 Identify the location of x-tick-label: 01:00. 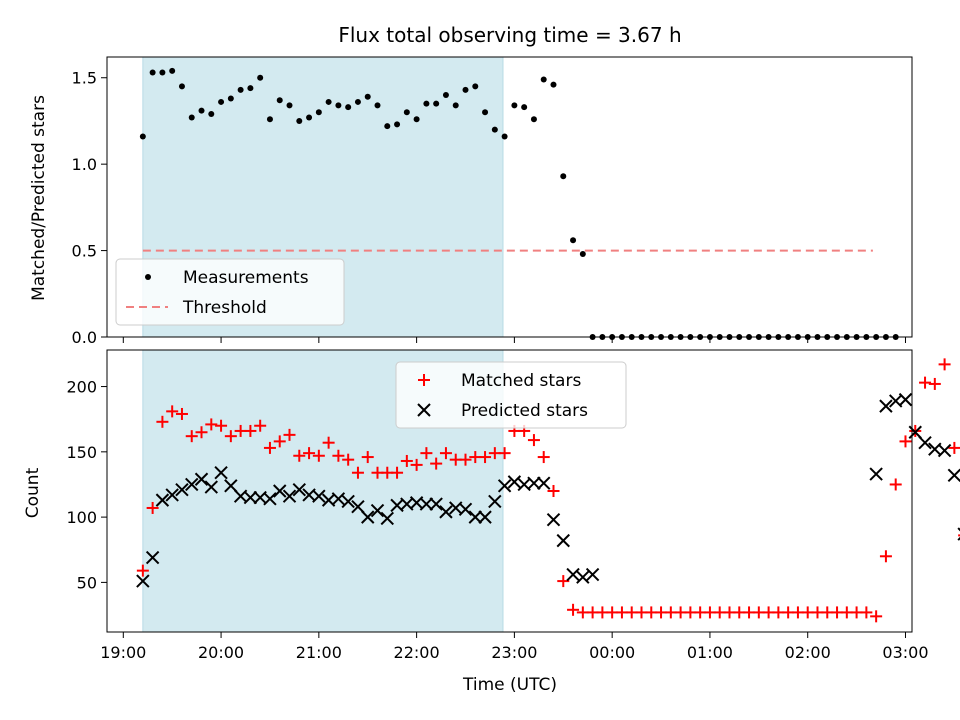
(710, 652).